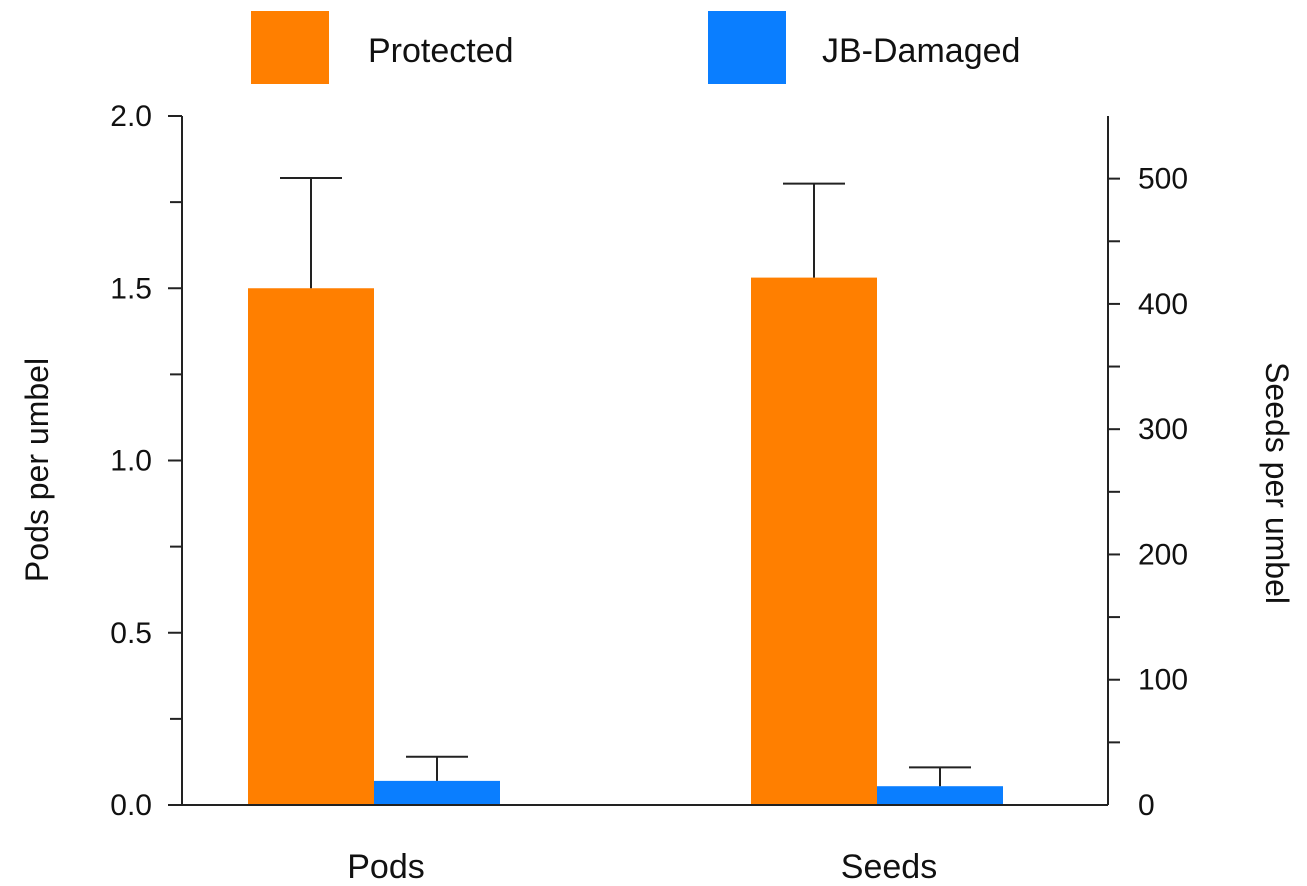 This screenshot has height=886, width=1307. What do you see at coordinates (1148, 492) in the screenshot?
I see `right-axis: 0 100 200 300 400 500` at bounding box center [1148, 492].